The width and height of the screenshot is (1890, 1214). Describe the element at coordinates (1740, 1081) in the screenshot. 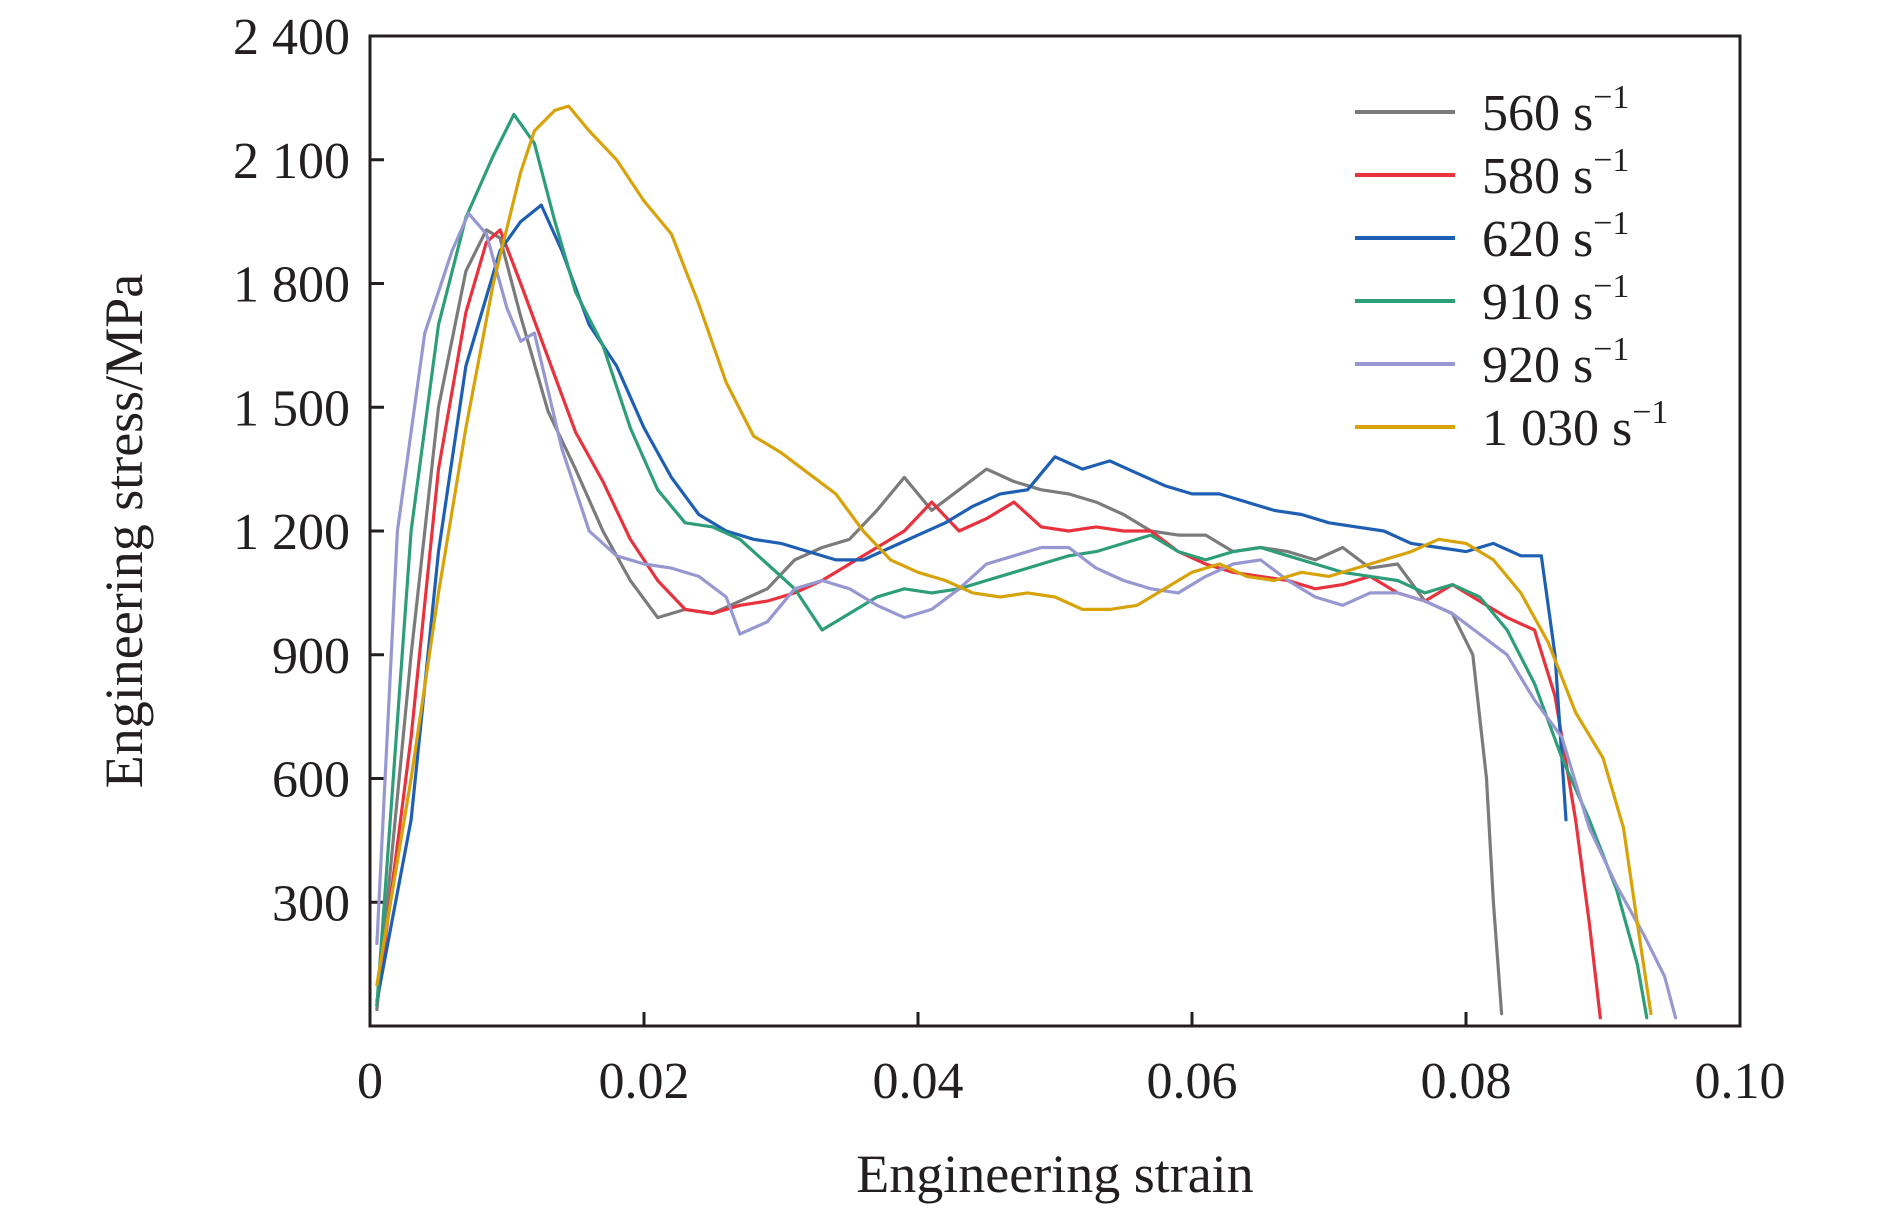

I see `x-tick-label: 0.10` at that location.